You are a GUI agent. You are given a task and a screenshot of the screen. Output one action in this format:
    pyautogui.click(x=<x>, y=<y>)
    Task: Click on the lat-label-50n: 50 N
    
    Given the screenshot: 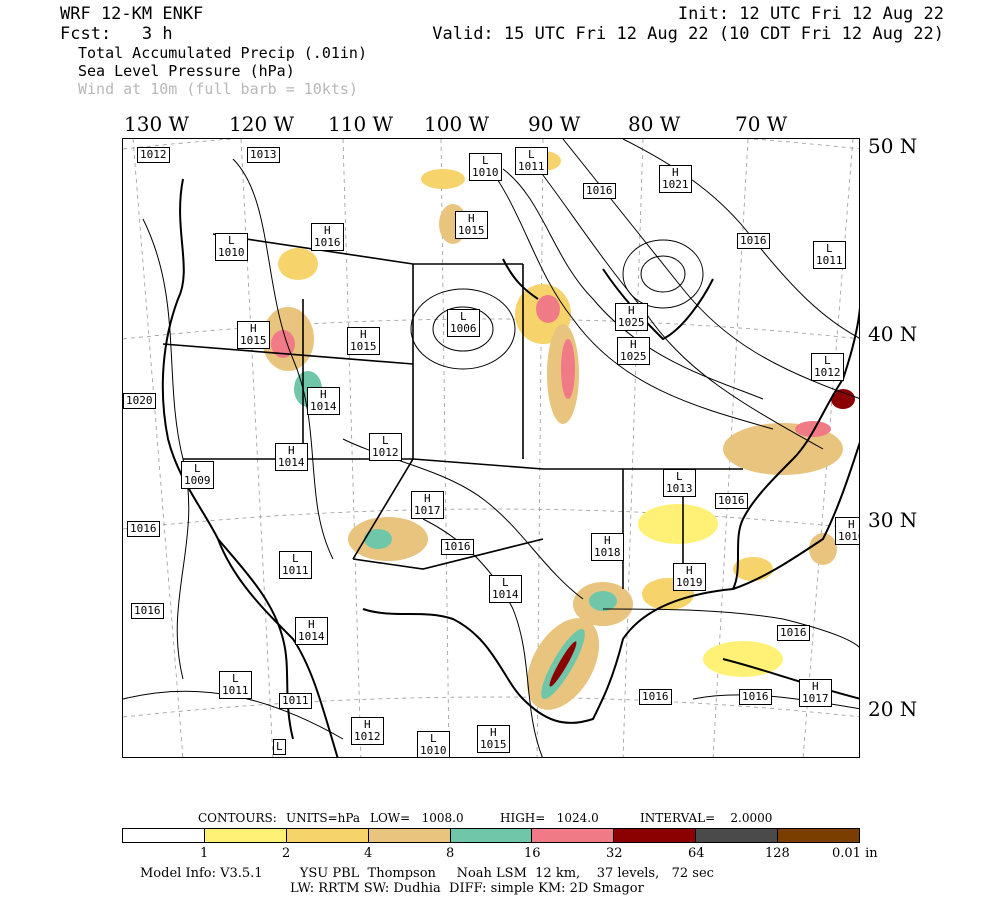 What is the action you would take?
    pyautogui.click(x=893, y=146)
    